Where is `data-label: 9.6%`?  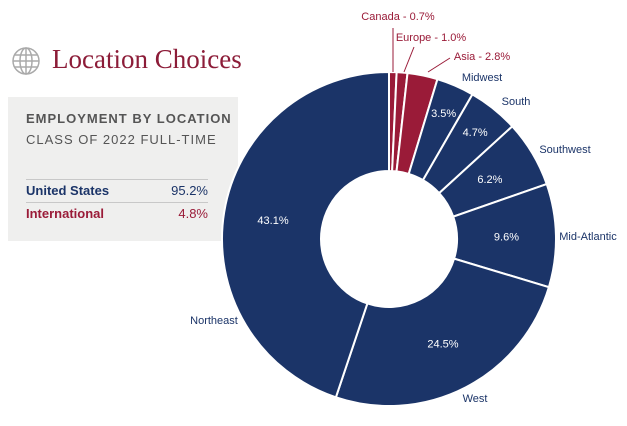 data-label: 9.6% is located at coordinates (506, 238).